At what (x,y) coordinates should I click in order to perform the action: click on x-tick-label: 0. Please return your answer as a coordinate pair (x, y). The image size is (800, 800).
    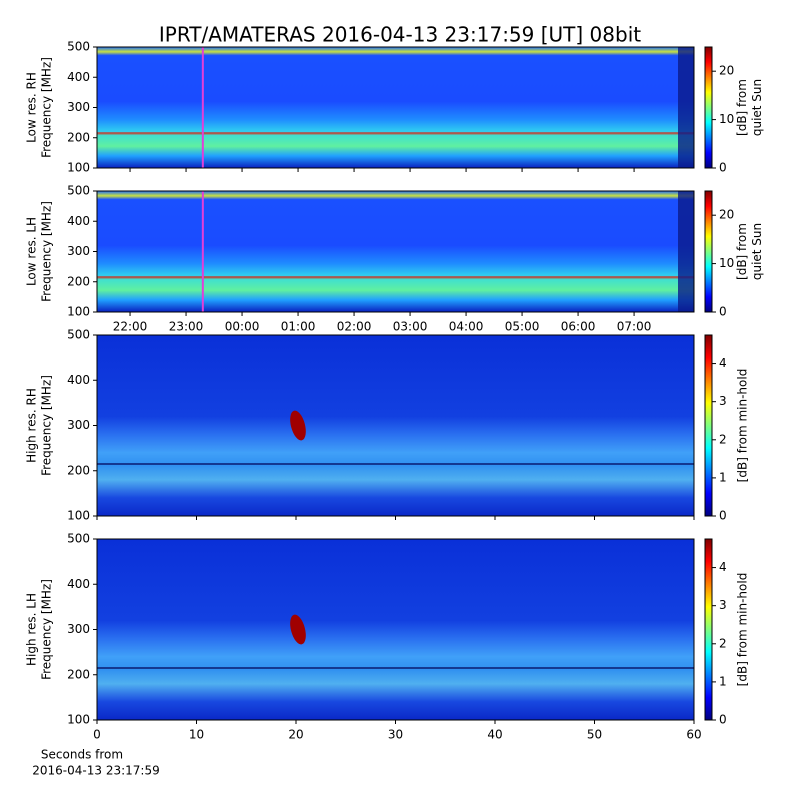
    Looking at the image, I should click on (97, 735).